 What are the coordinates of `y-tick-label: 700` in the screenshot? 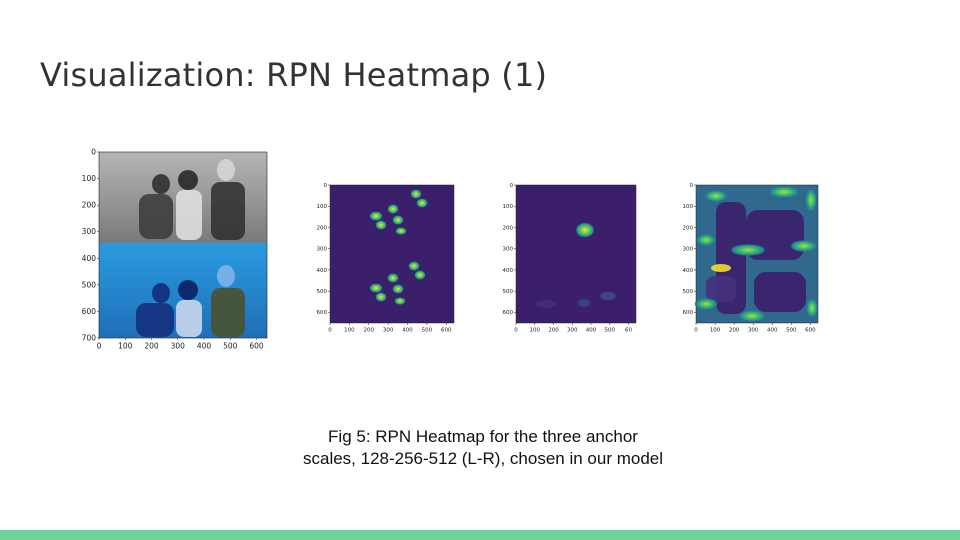 It's located at (89, 338).